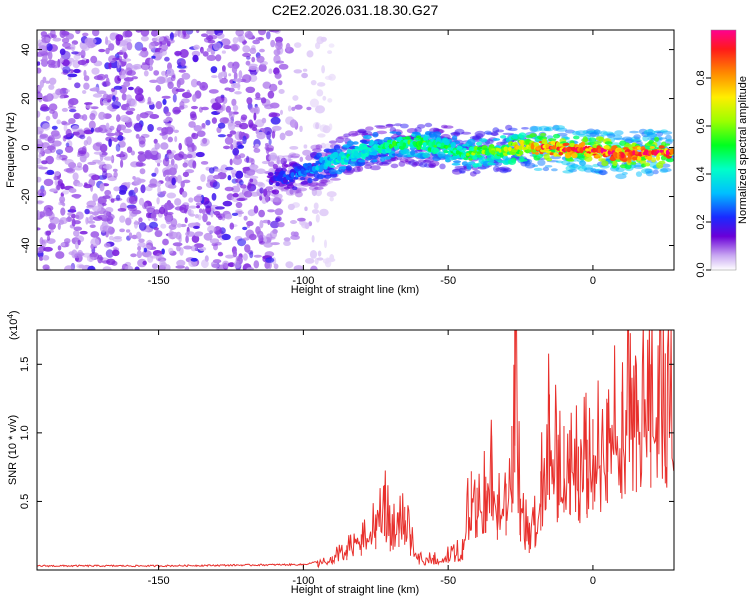 This screenshot has height=605, width=750. Describe the element at coordinates (25, 501) in the screenshot. I see `snr-y-tick-label: 0.5` at that location.